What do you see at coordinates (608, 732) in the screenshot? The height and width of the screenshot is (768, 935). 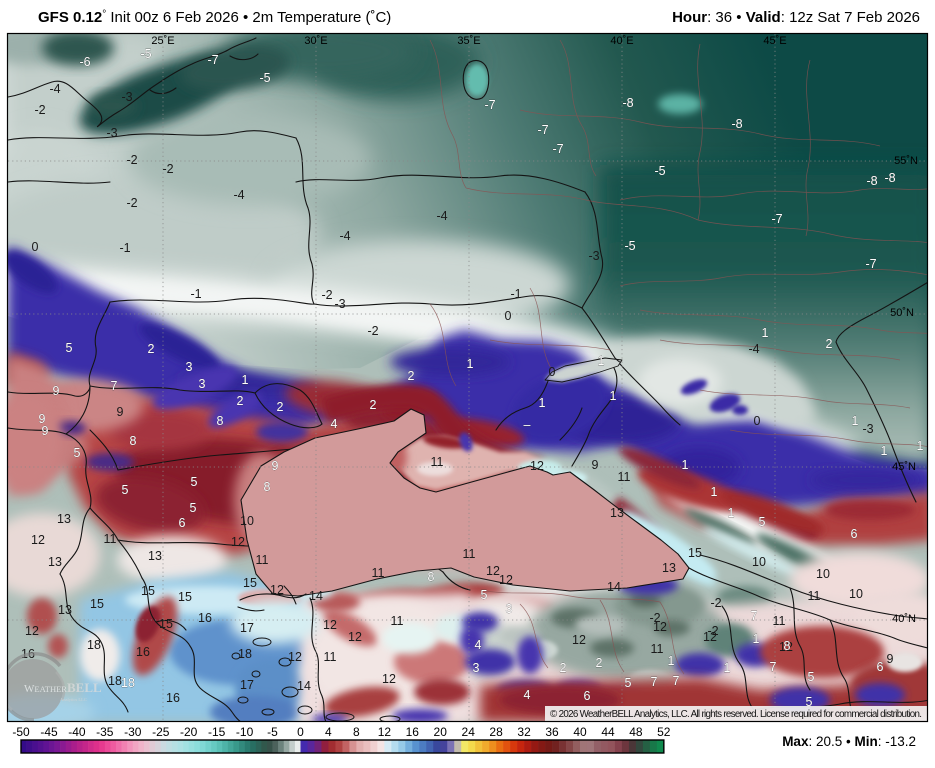 I see `svg-text: 44` at bounding box center [608, 732].